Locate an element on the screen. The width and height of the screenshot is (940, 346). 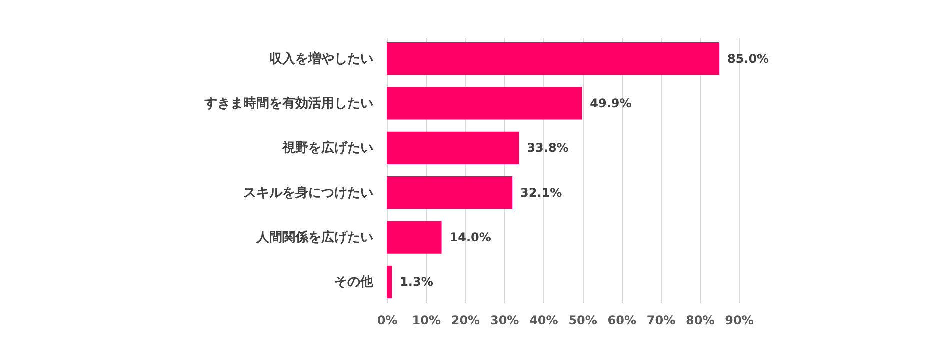
data-label: 1.3% is located at coordinates (417, 282).